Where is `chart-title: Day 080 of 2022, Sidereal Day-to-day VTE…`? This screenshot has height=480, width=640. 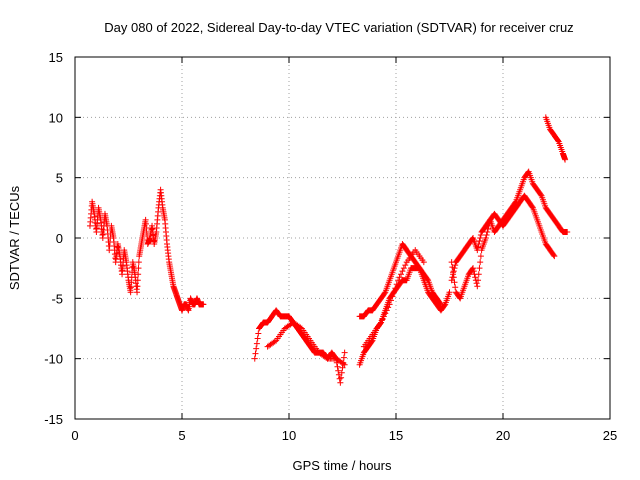
chart-title: Day 080 of 2022, Sidereal Day-to-day VTE… is located at coordinates (338, 27).